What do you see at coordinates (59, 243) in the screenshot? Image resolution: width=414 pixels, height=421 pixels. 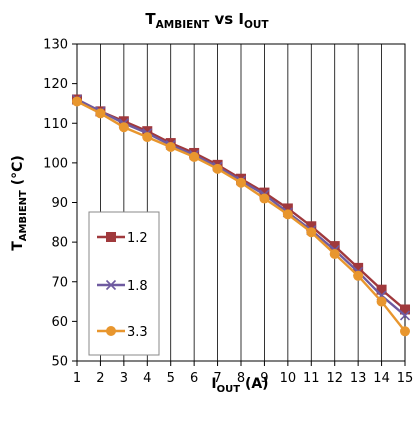 I see `y-tick-label: 80` at bounding box center [59, 243].